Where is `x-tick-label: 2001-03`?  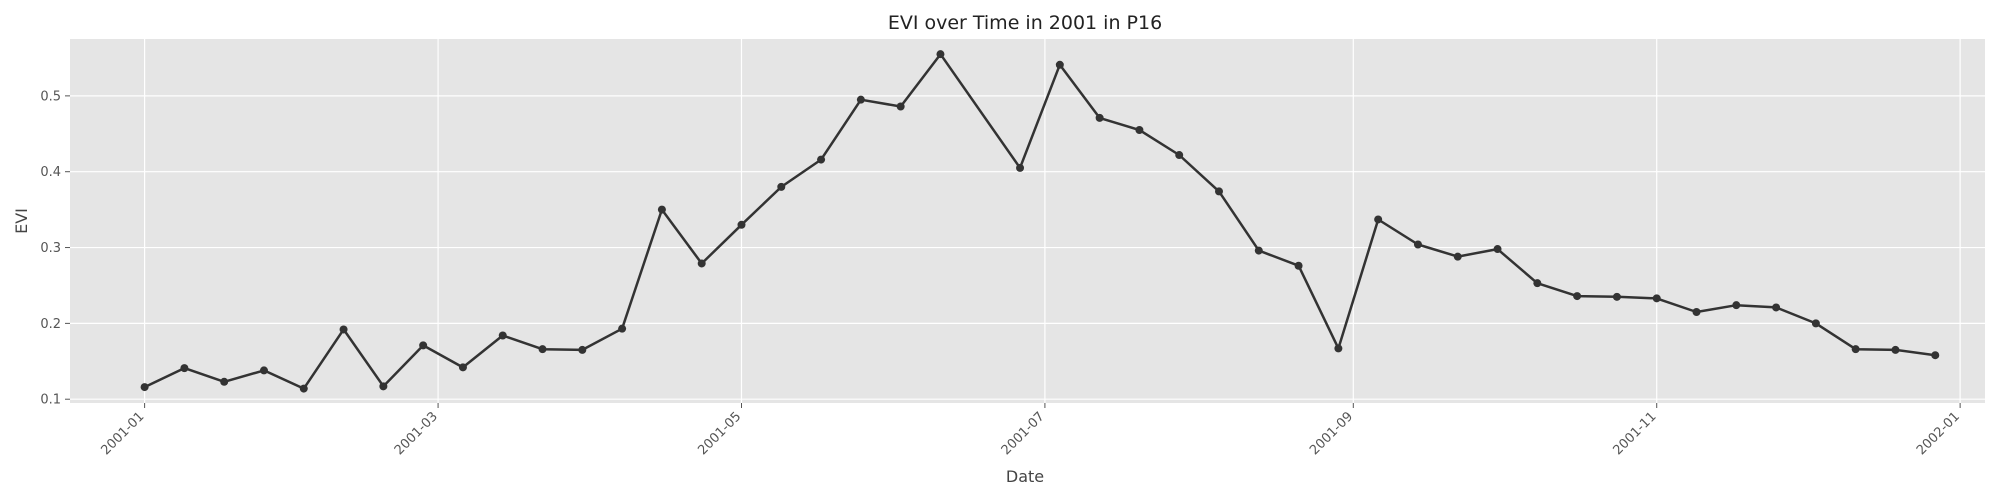 x-tick-label: 2001-03 is located at coordinates (416, 433).